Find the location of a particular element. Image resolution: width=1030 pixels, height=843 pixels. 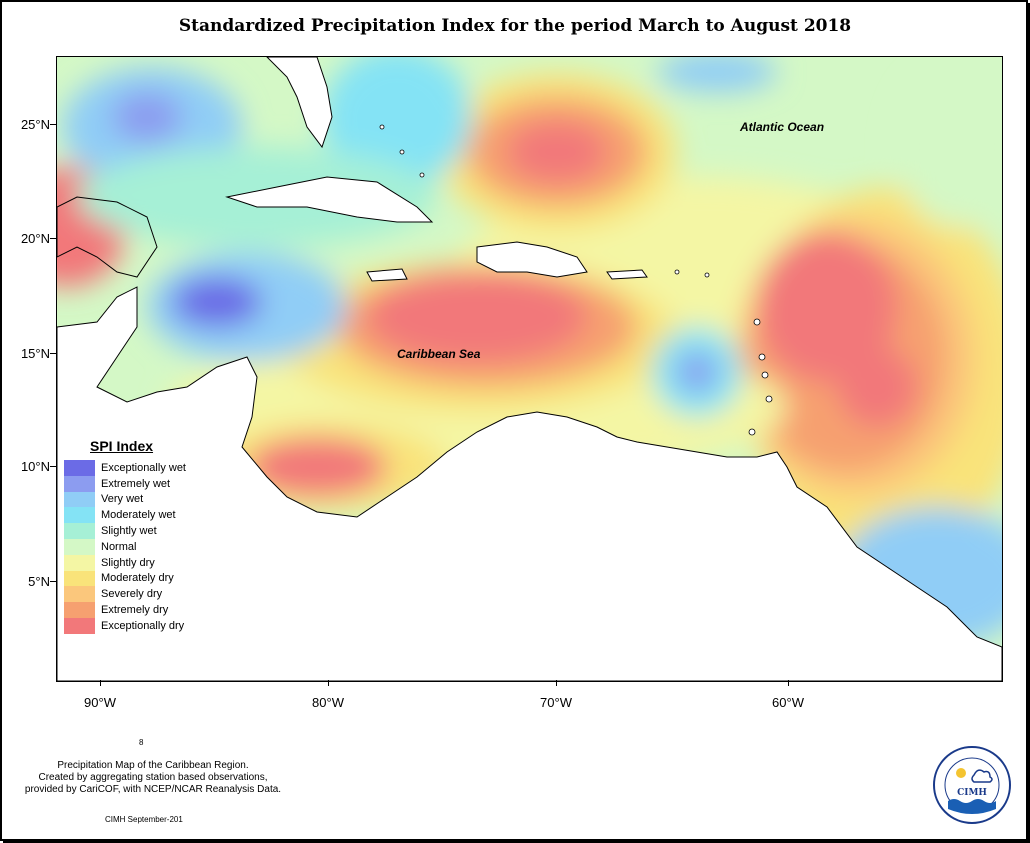

legend-label: Moderately dry is located at coordinates (137, 578).